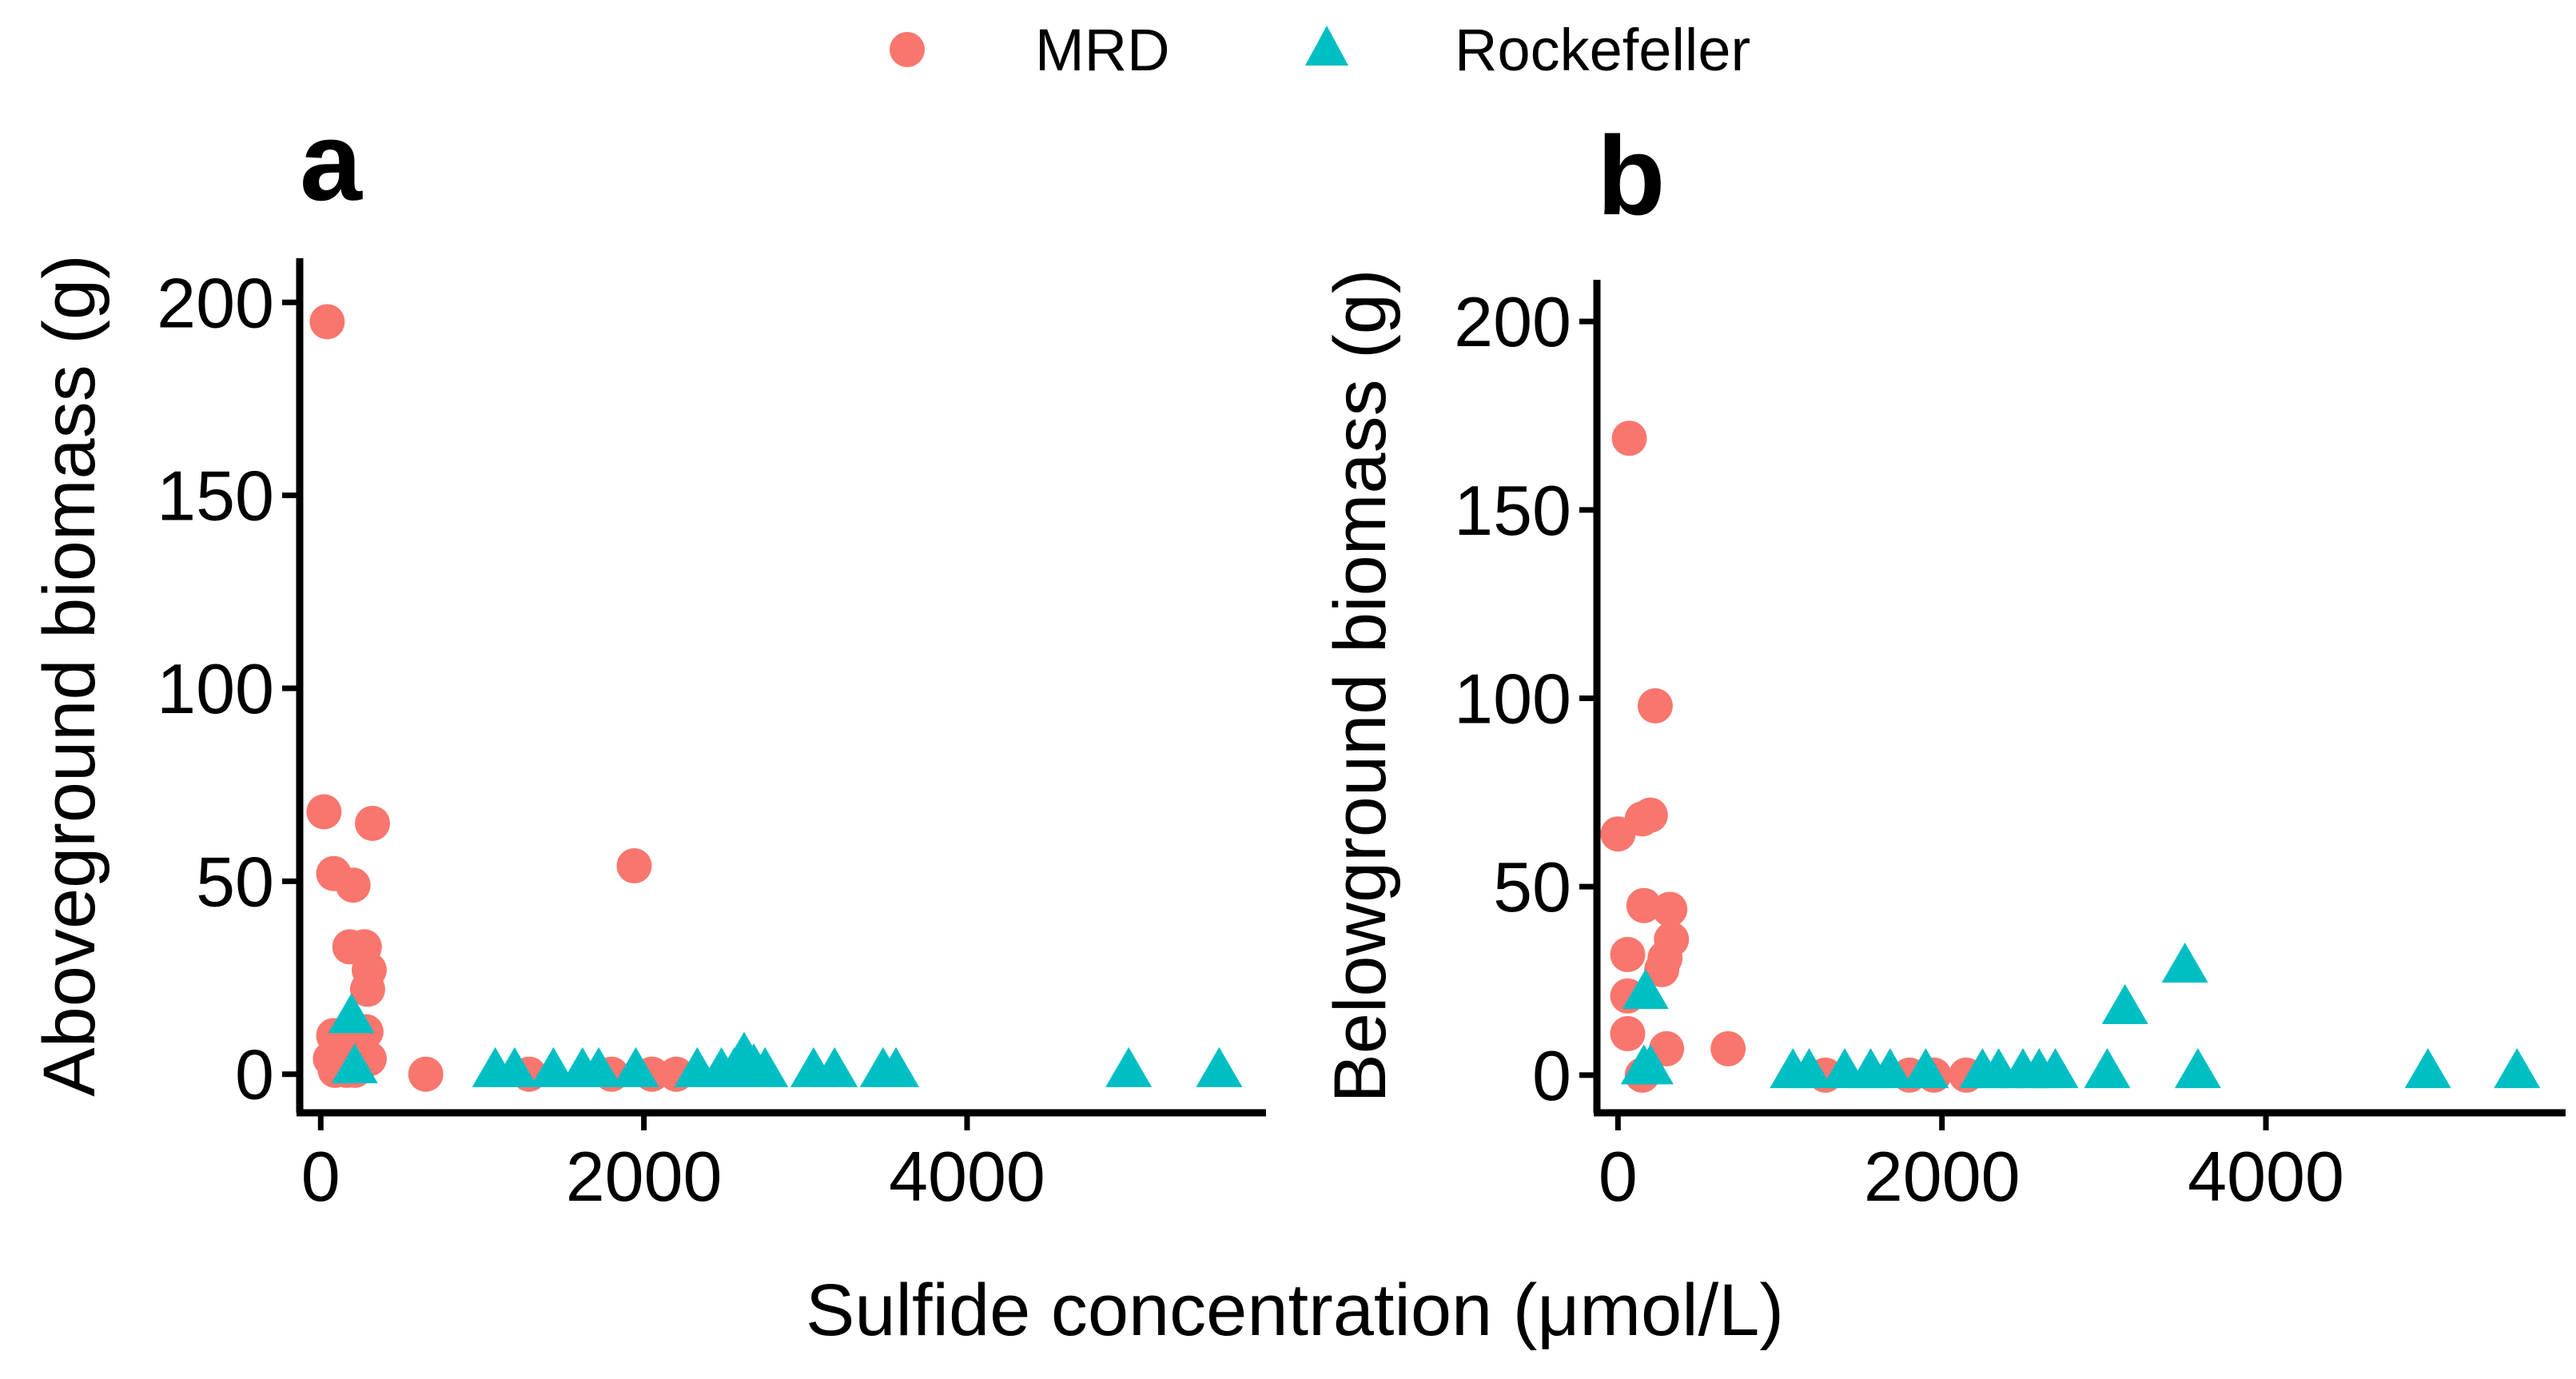 This screenshot has width=2576, height=1379. I want to click on panel-b-ytick-label: 200, so click(1512, 322).